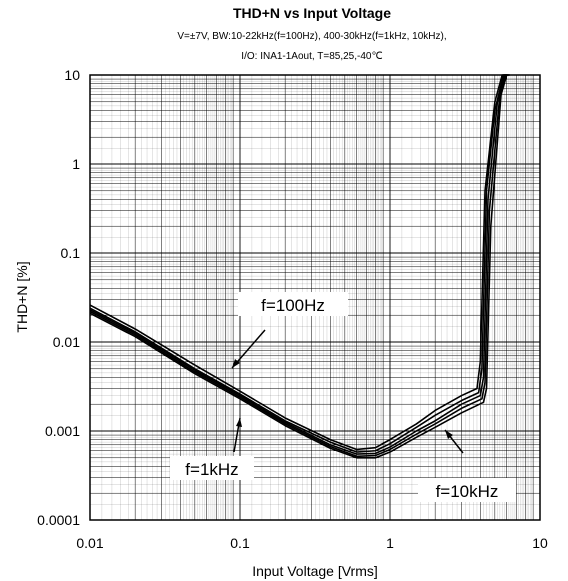 The image size is (568, 581). What do you see at coordinates (311, 56) in the screenshot?
I see `chart-subtitle-line-2: I/O: INA1-1Aout, T=85,25,-40℃` at bounding box center [311, 56].